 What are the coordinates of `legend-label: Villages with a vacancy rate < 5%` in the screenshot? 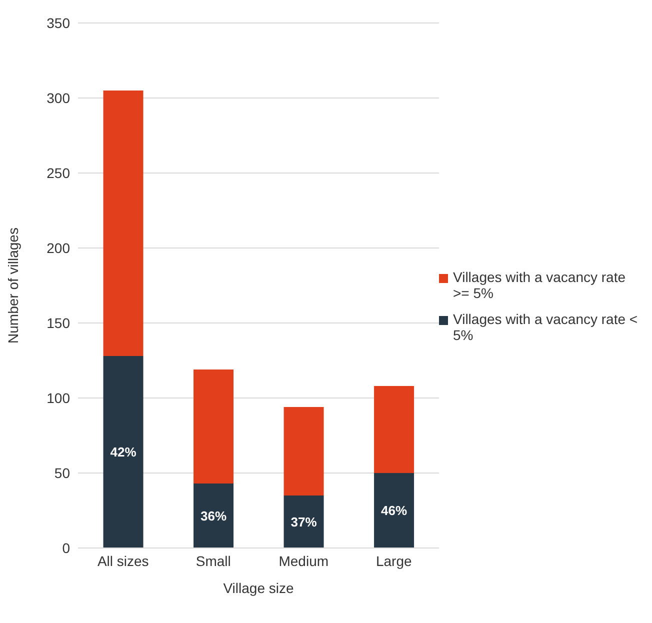 It's located at (546, 326).